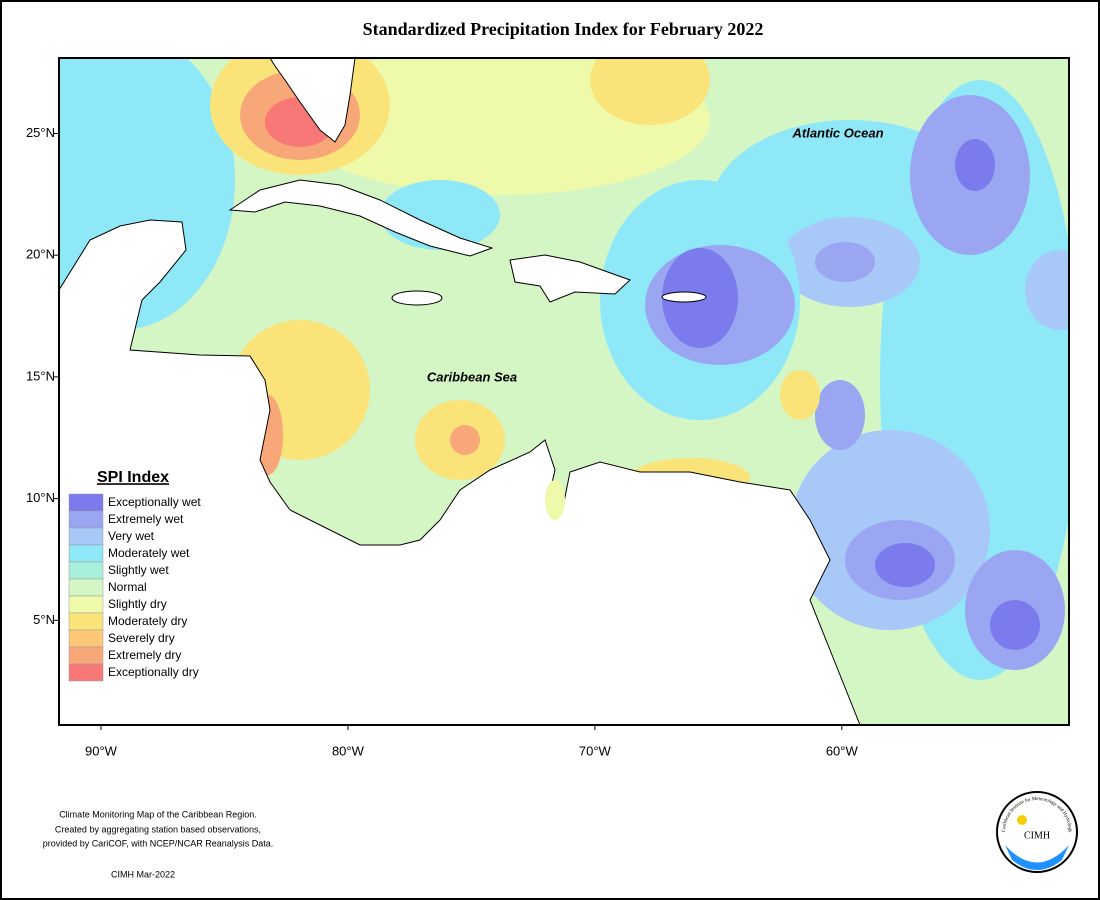 The height and width of the screenshot is (900, 1100). I want to click on logo-name: CIMH, so click(1037, 835).